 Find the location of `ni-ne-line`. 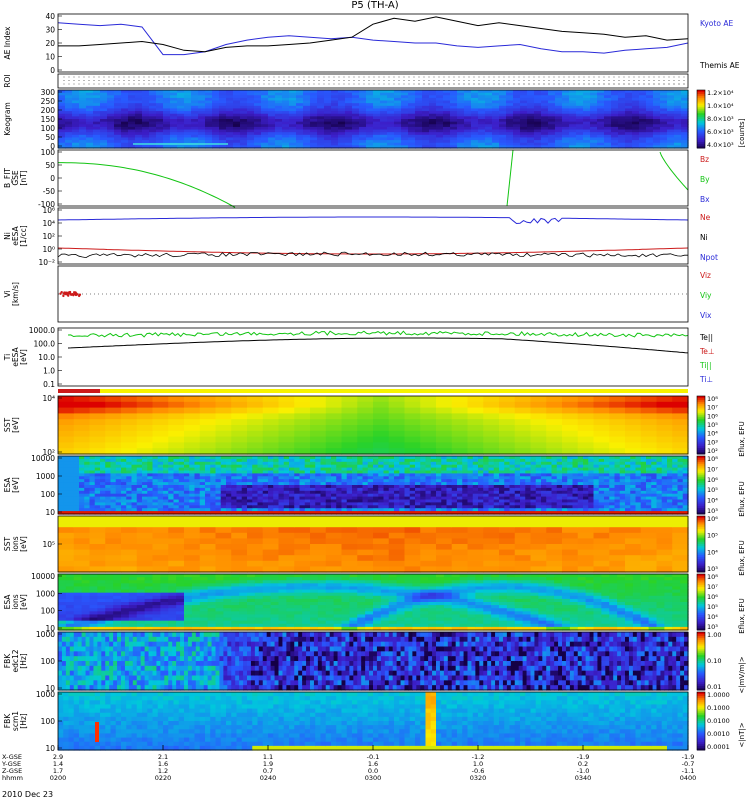

ni-ne-line is located at coordinates (373, 251).